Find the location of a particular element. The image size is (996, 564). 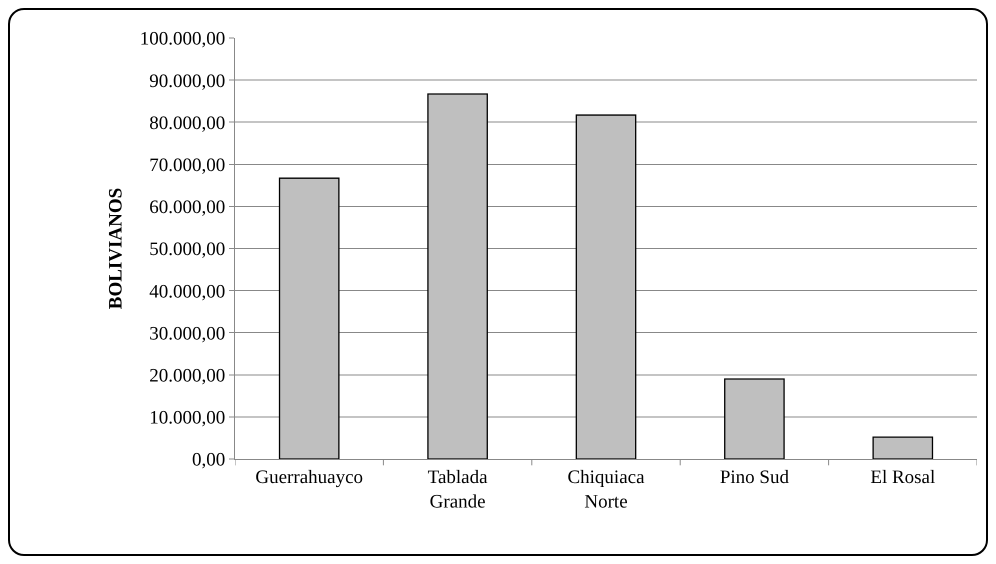

x-tick-label: Pino Sud is located at coordinates (755, 477).